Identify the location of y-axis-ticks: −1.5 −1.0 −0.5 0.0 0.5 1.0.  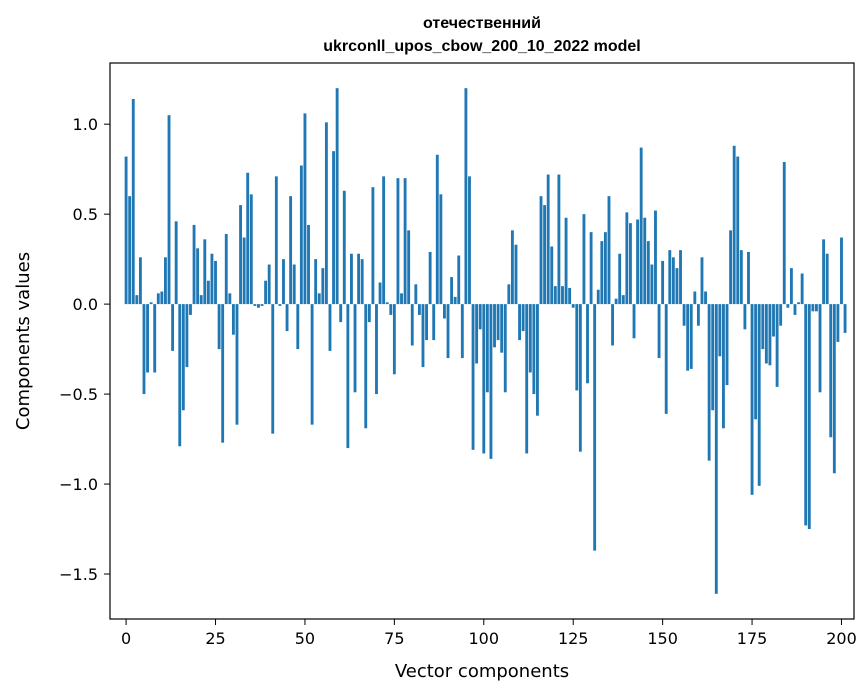
(84, 349).